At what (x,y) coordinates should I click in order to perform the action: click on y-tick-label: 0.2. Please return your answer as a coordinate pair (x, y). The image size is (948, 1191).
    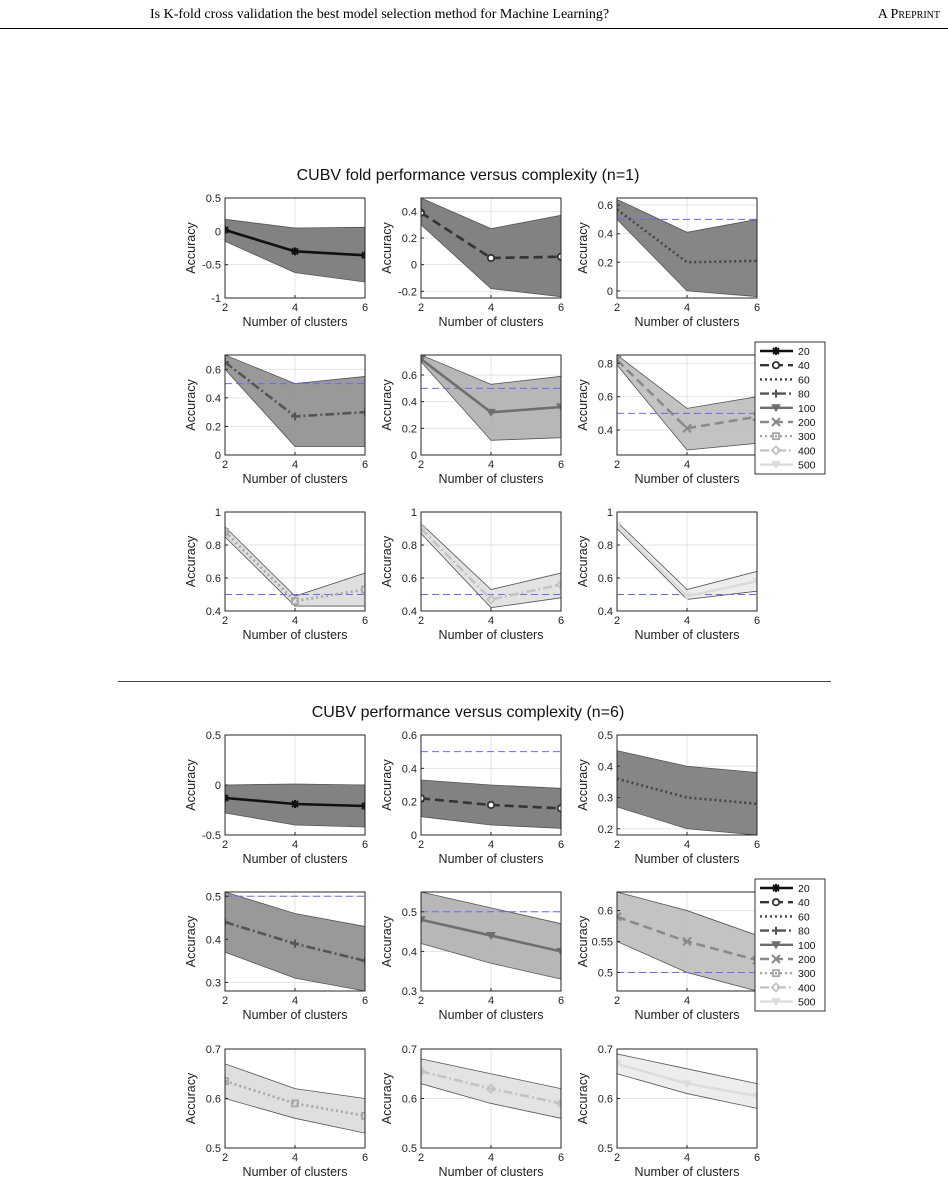
    Looking at the image, I should click on (409, 803).